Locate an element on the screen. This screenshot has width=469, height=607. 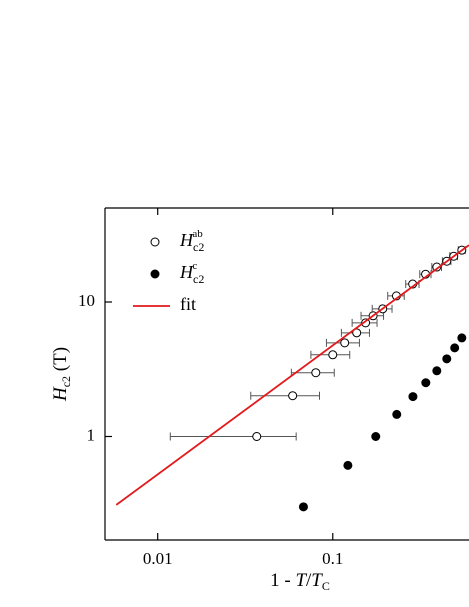
legend-name: fit is located at coordinates (188, 304).